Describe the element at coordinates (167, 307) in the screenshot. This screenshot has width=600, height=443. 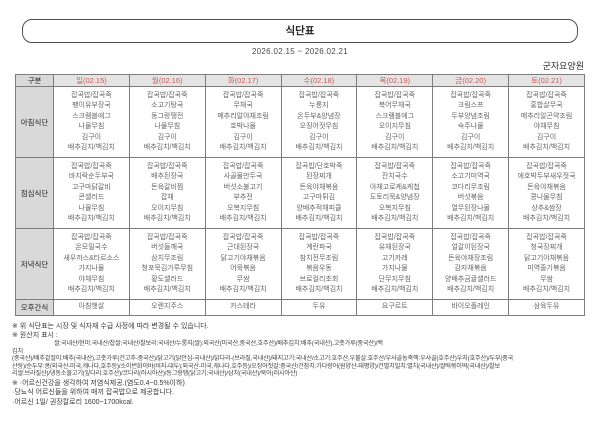
I see `menu-cell: 오렌지주스` at that location.